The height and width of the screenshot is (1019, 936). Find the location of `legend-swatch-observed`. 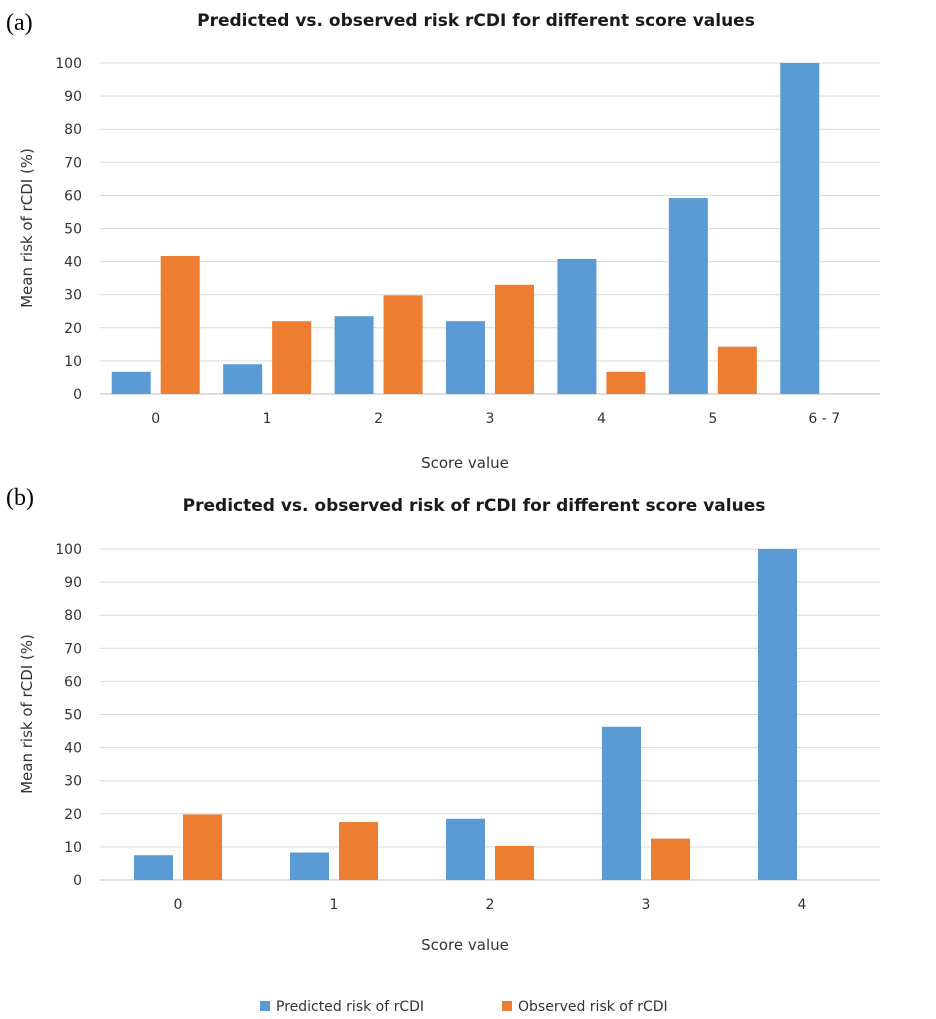

legend-swatch-observed is located at coordinates (507, 1006).